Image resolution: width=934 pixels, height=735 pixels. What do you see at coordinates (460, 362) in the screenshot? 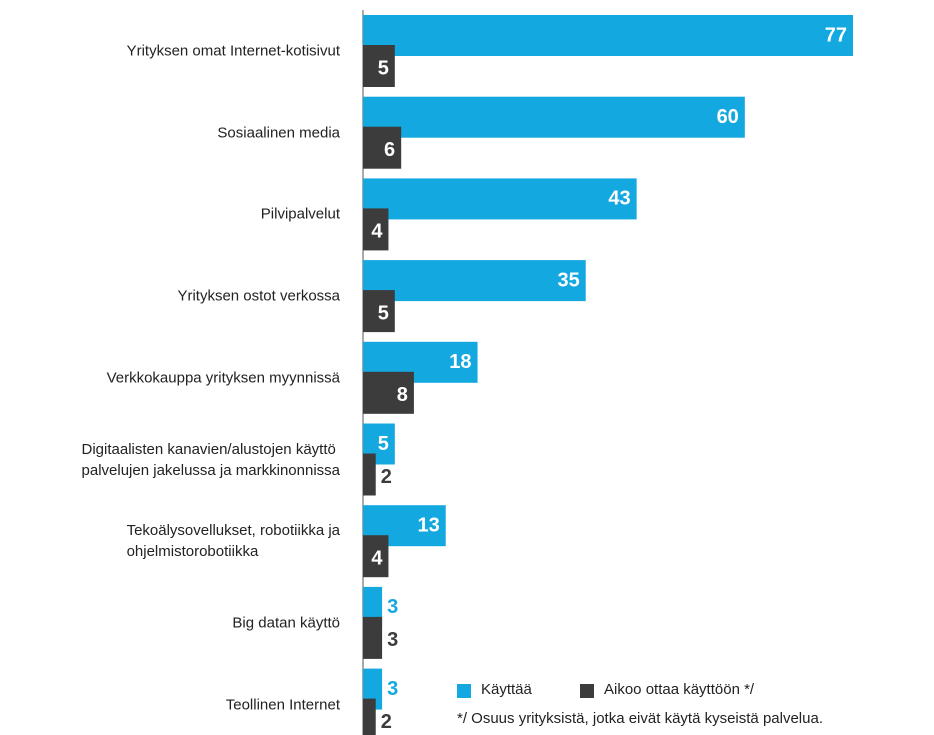
I see `value-label: 18` at bounding box center [460, 362].